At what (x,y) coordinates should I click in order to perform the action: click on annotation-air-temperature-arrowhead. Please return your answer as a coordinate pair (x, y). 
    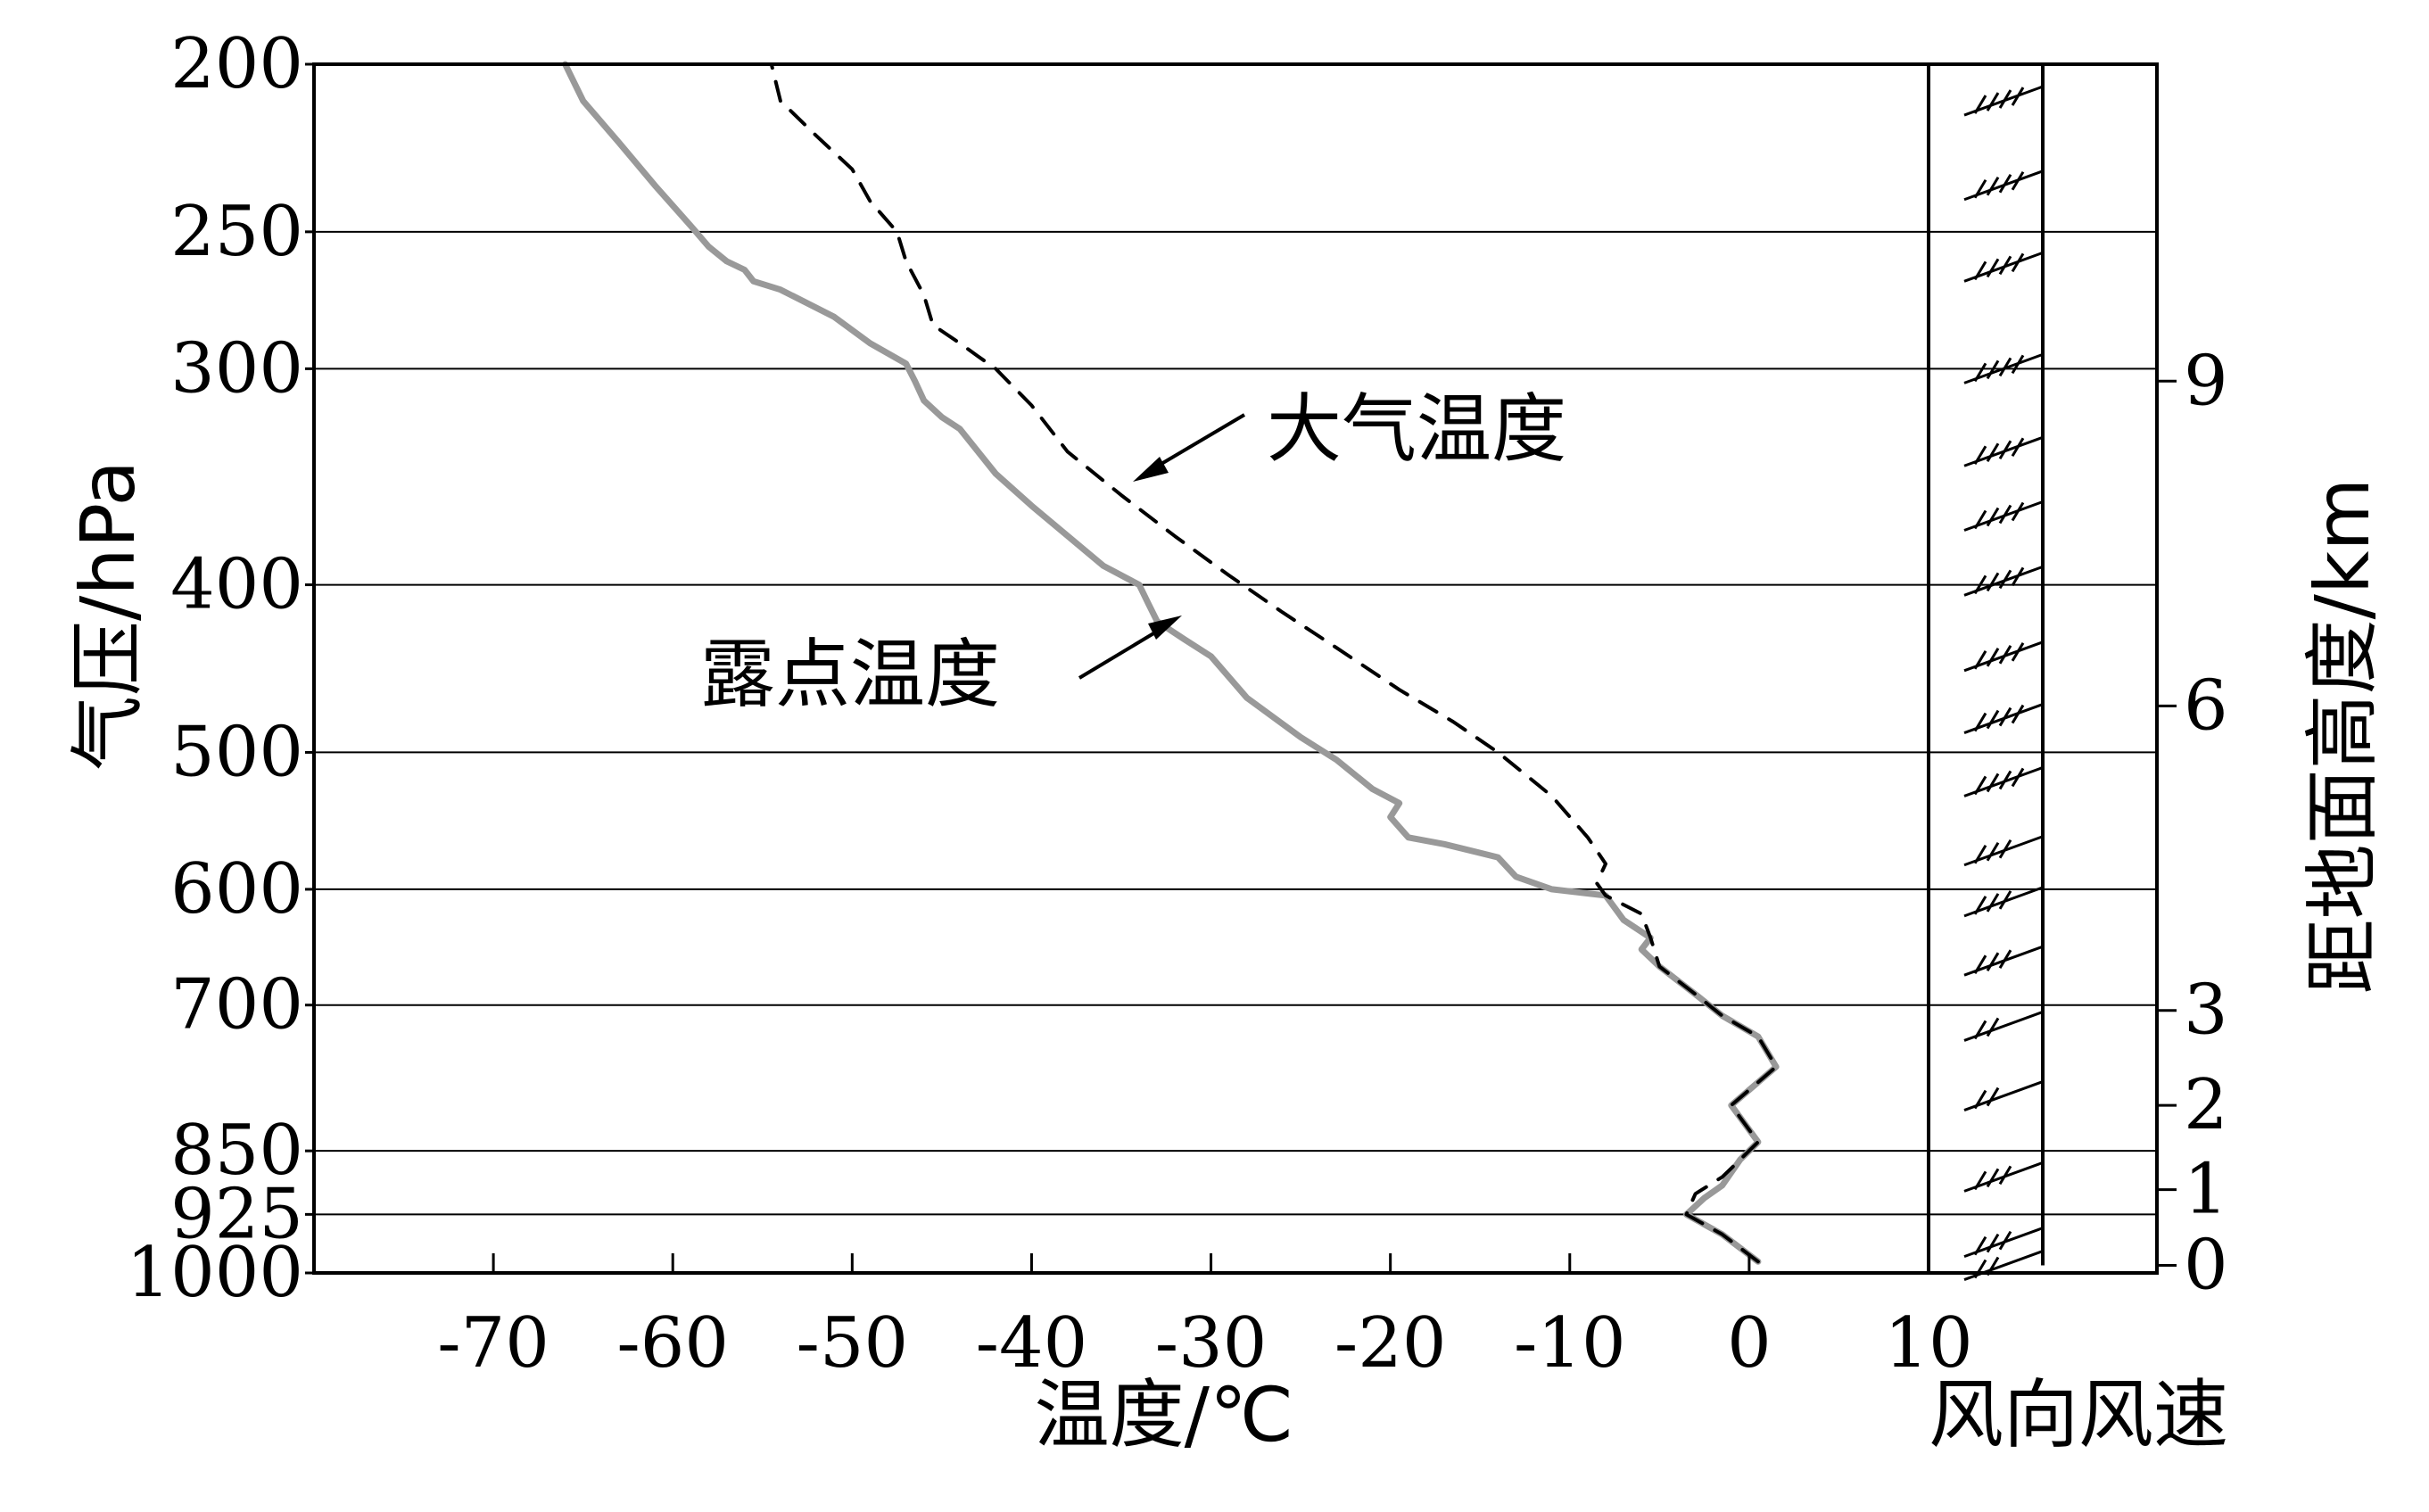
    Looking at the image, I should click on (1151, 470).